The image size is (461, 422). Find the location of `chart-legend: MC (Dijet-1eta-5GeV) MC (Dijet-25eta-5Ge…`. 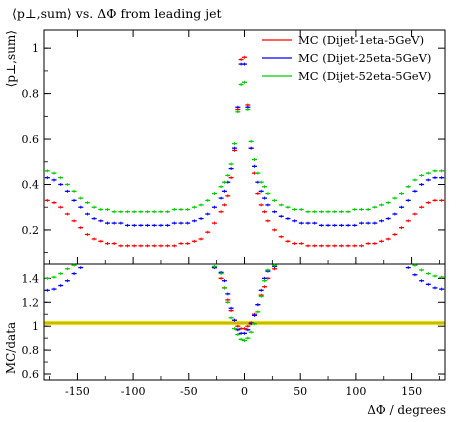

chart-legend: MC (Dijet-1eta-5GeV) MC (Dijet-25eta-5Ge… is located at coordinates (346, 58).